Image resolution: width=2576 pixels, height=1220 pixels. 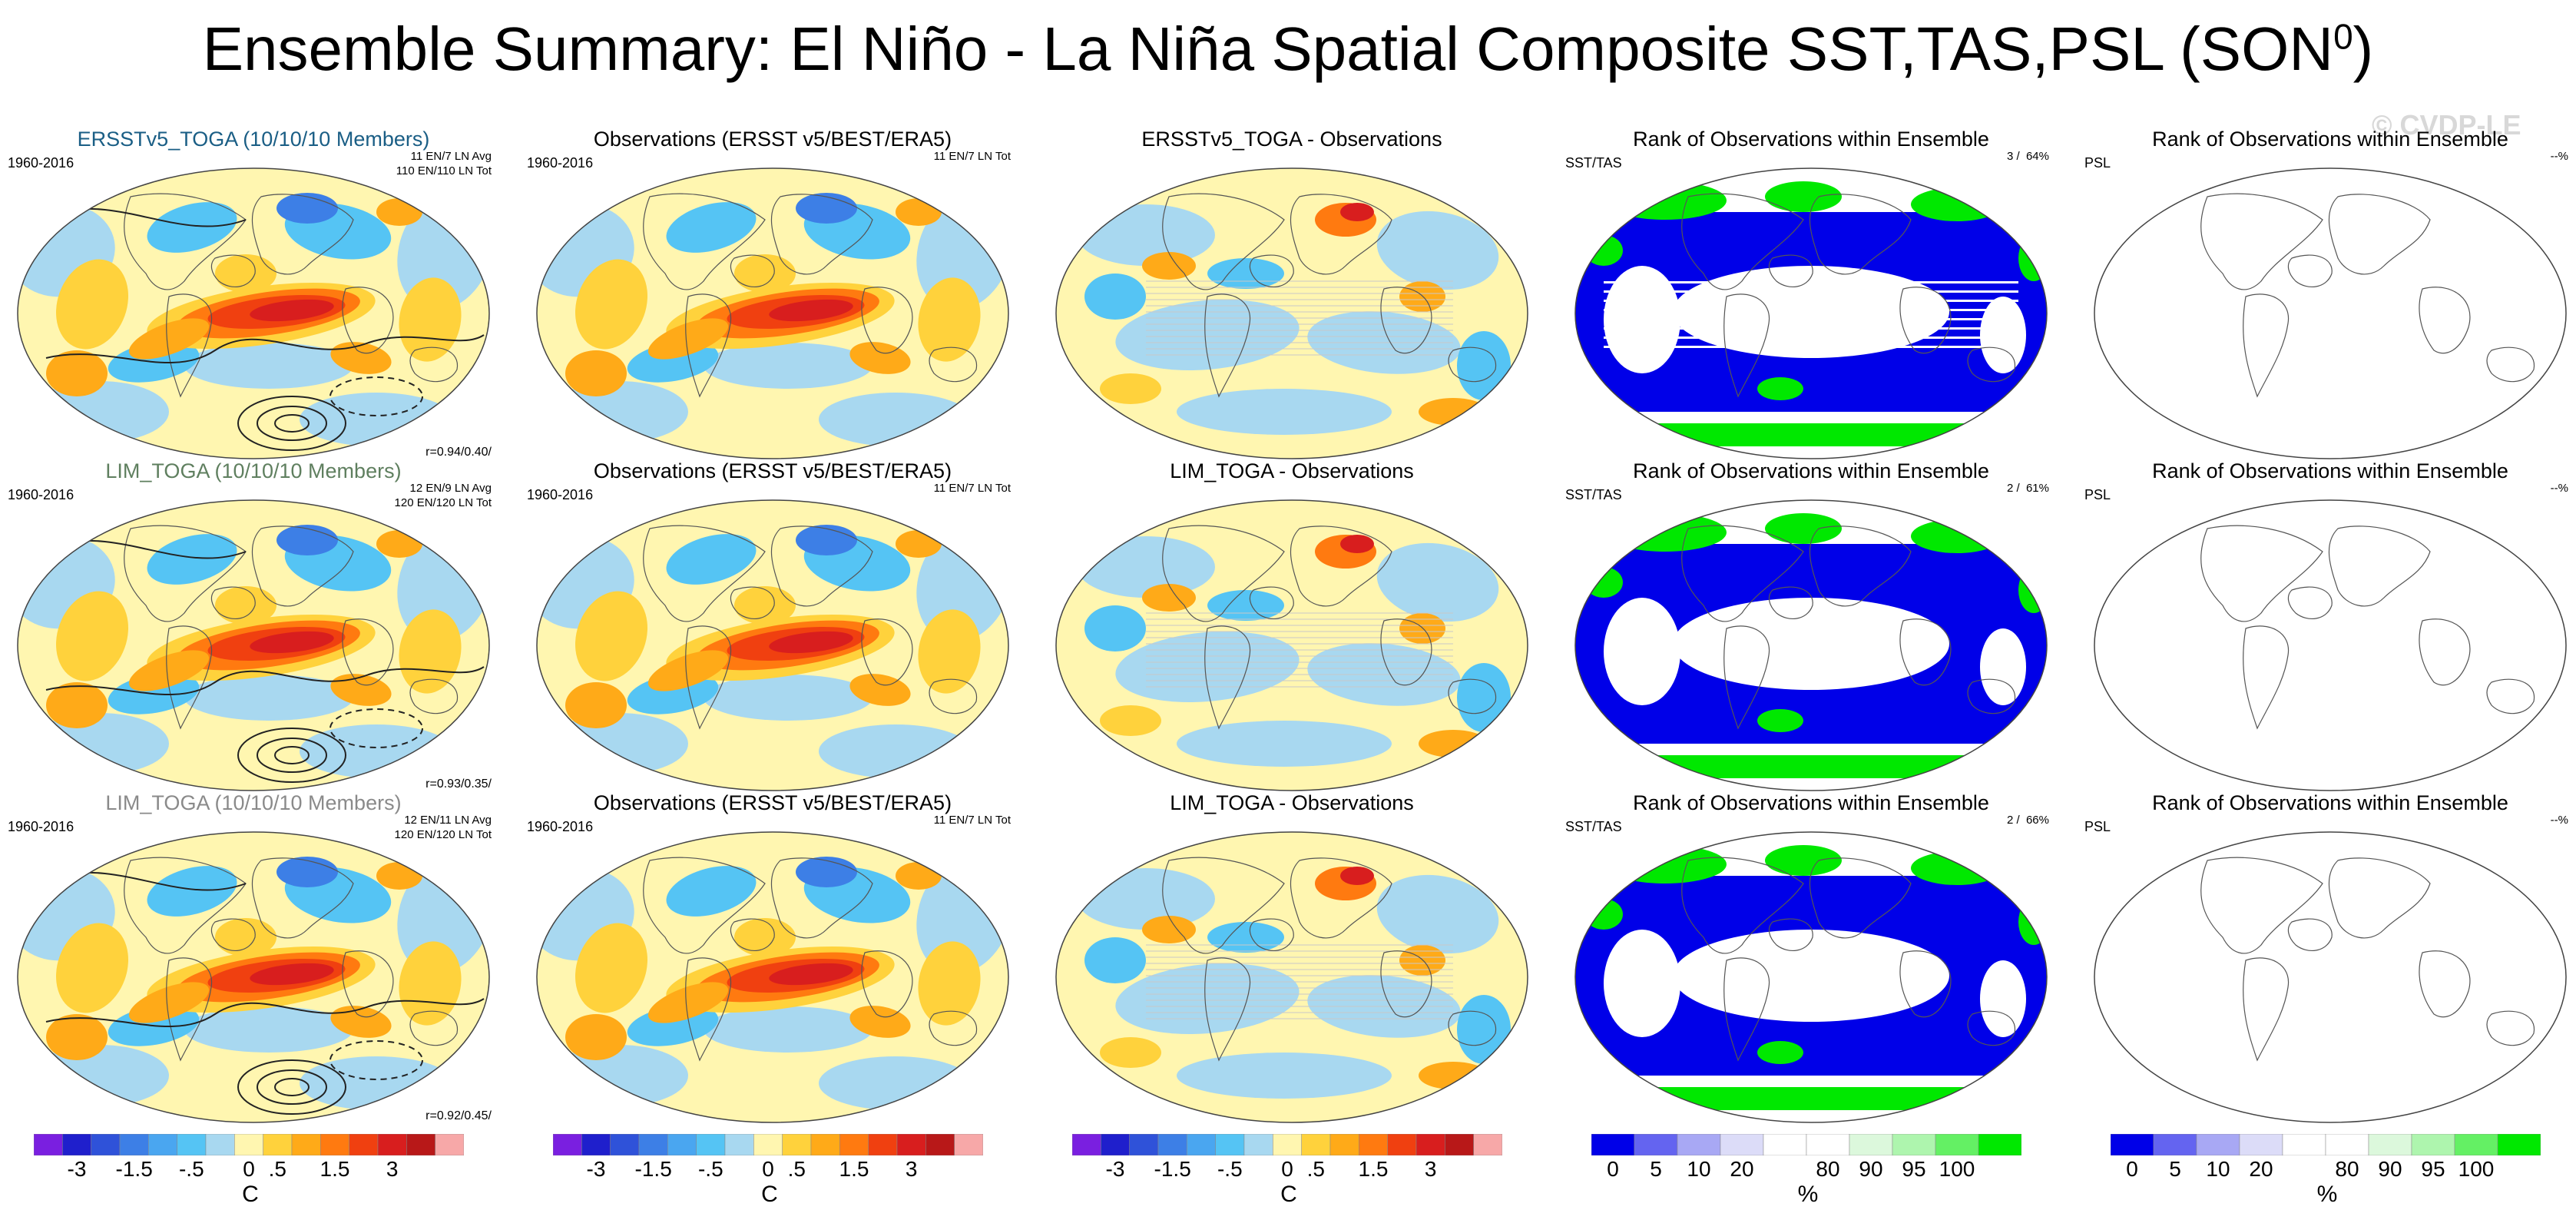 What do you see at coordinates (1316, 1169) in the screenshot?
I see `colorbar-tick-label: .5` at bounding box center [1316, 1169].